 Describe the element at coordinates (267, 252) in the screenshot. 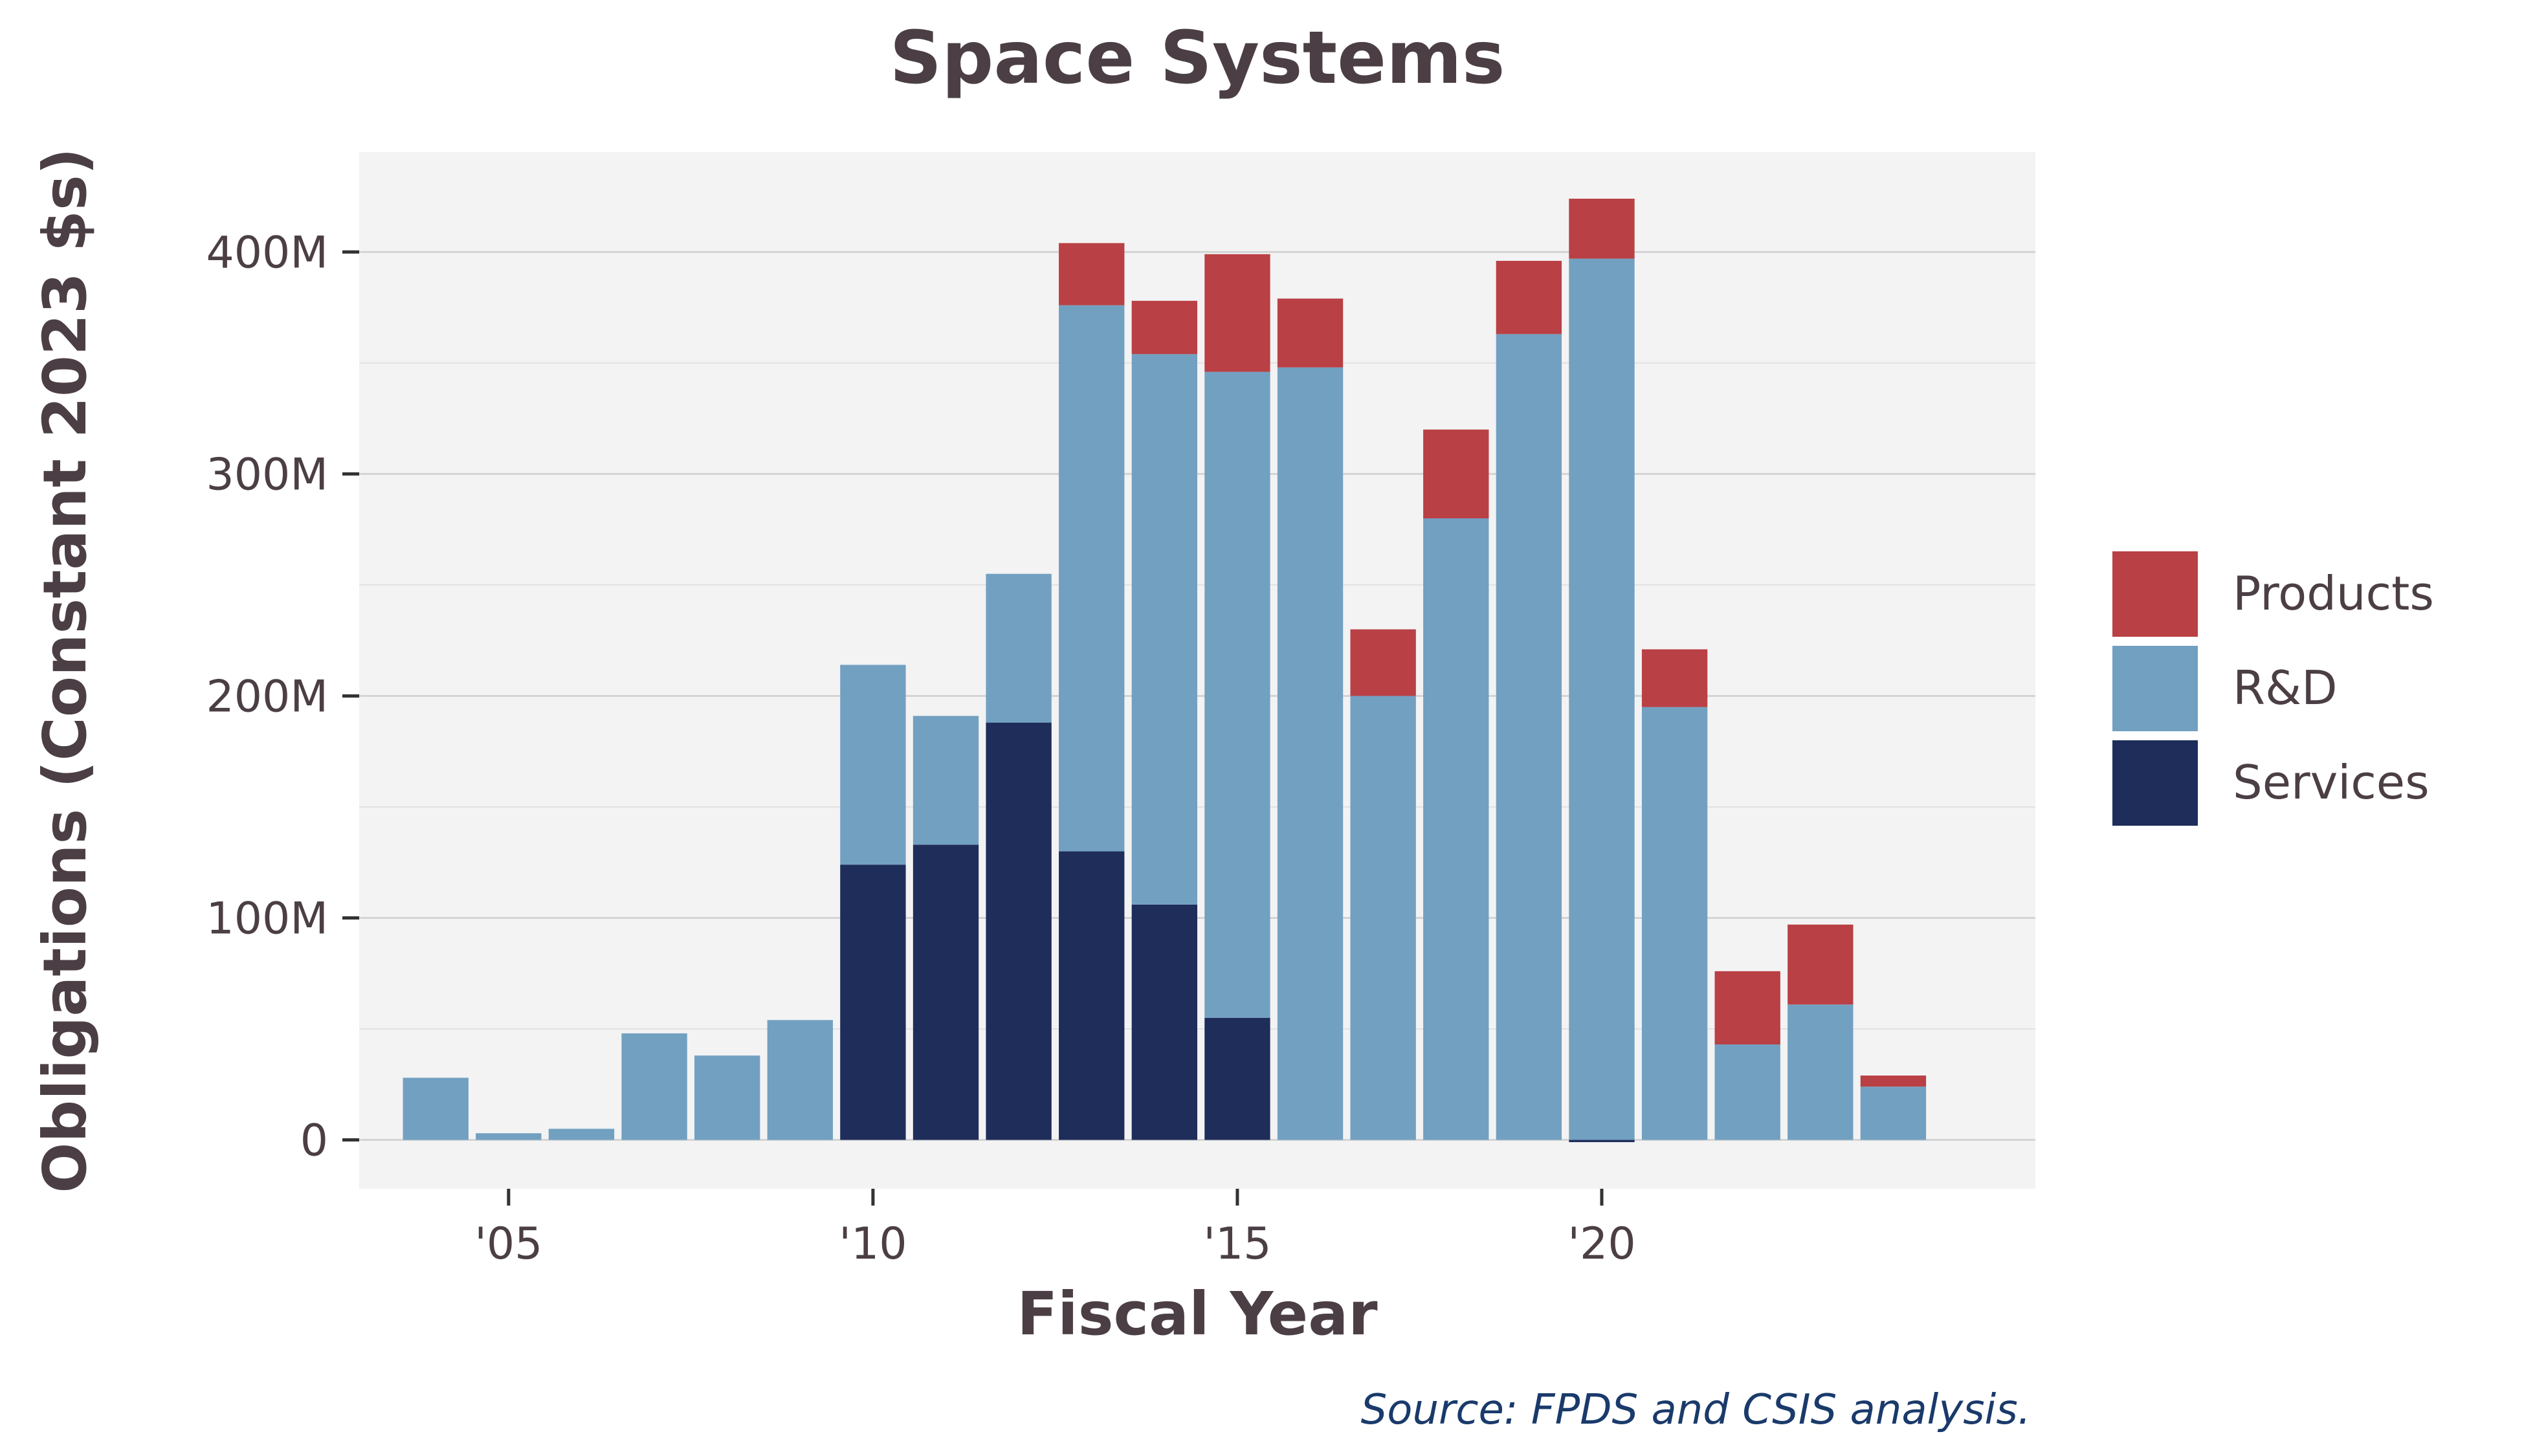

I see `y-tick-label: 400M` at that location.